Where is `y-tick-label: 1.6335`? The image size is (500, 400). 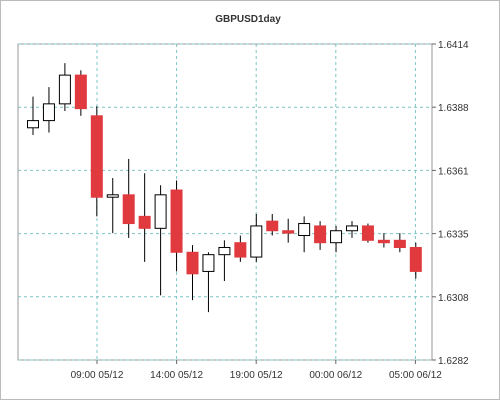
y-tick-label: 1.6335 is located at coordinates (453, 235).